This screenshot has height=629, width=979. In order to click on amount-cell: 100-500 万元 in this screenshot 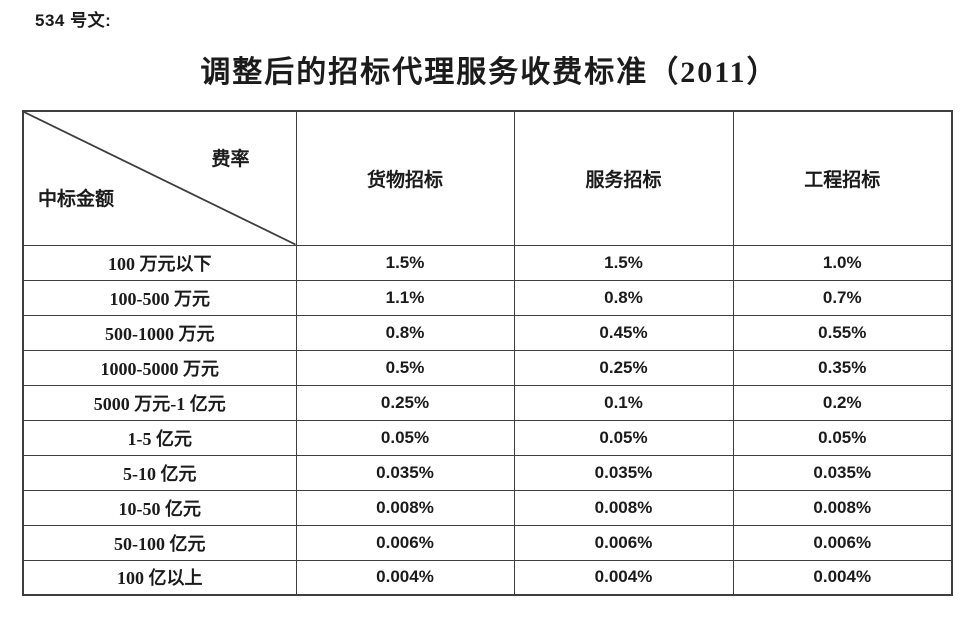, I will do `click(159, 297)`.